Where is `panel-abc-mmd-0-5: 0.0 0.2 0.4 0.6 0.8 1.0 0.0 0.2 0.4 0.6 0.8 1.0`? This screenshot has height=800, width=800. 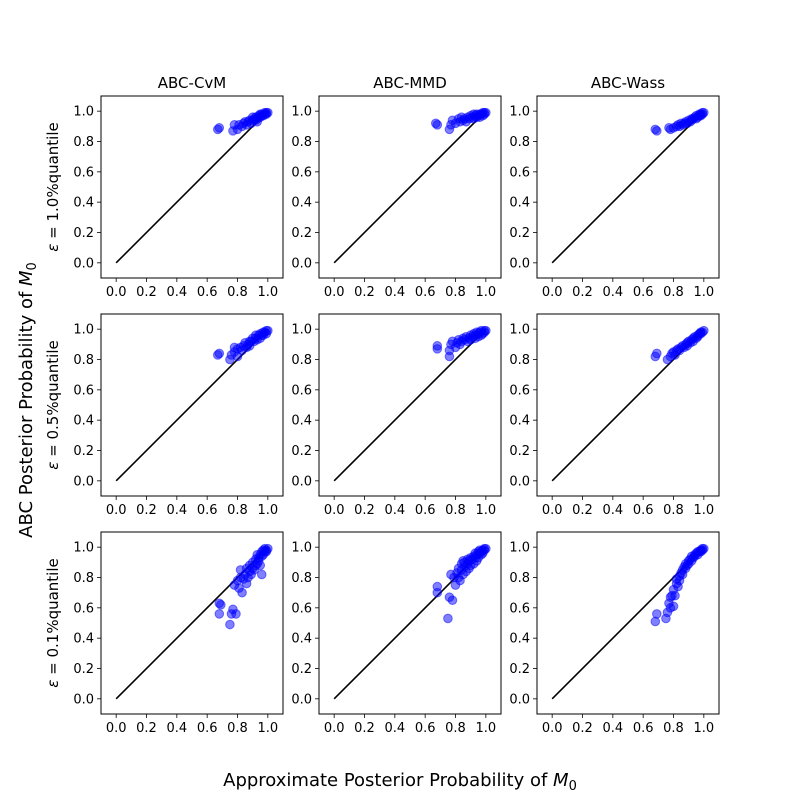 panel-abc-mmd-0-5: 0.0 0.2 0.4 0.6 0.8 1.0 0.0 0.2 0.4 0.6 0.8 1.0 is located at coordinates (396, 415).